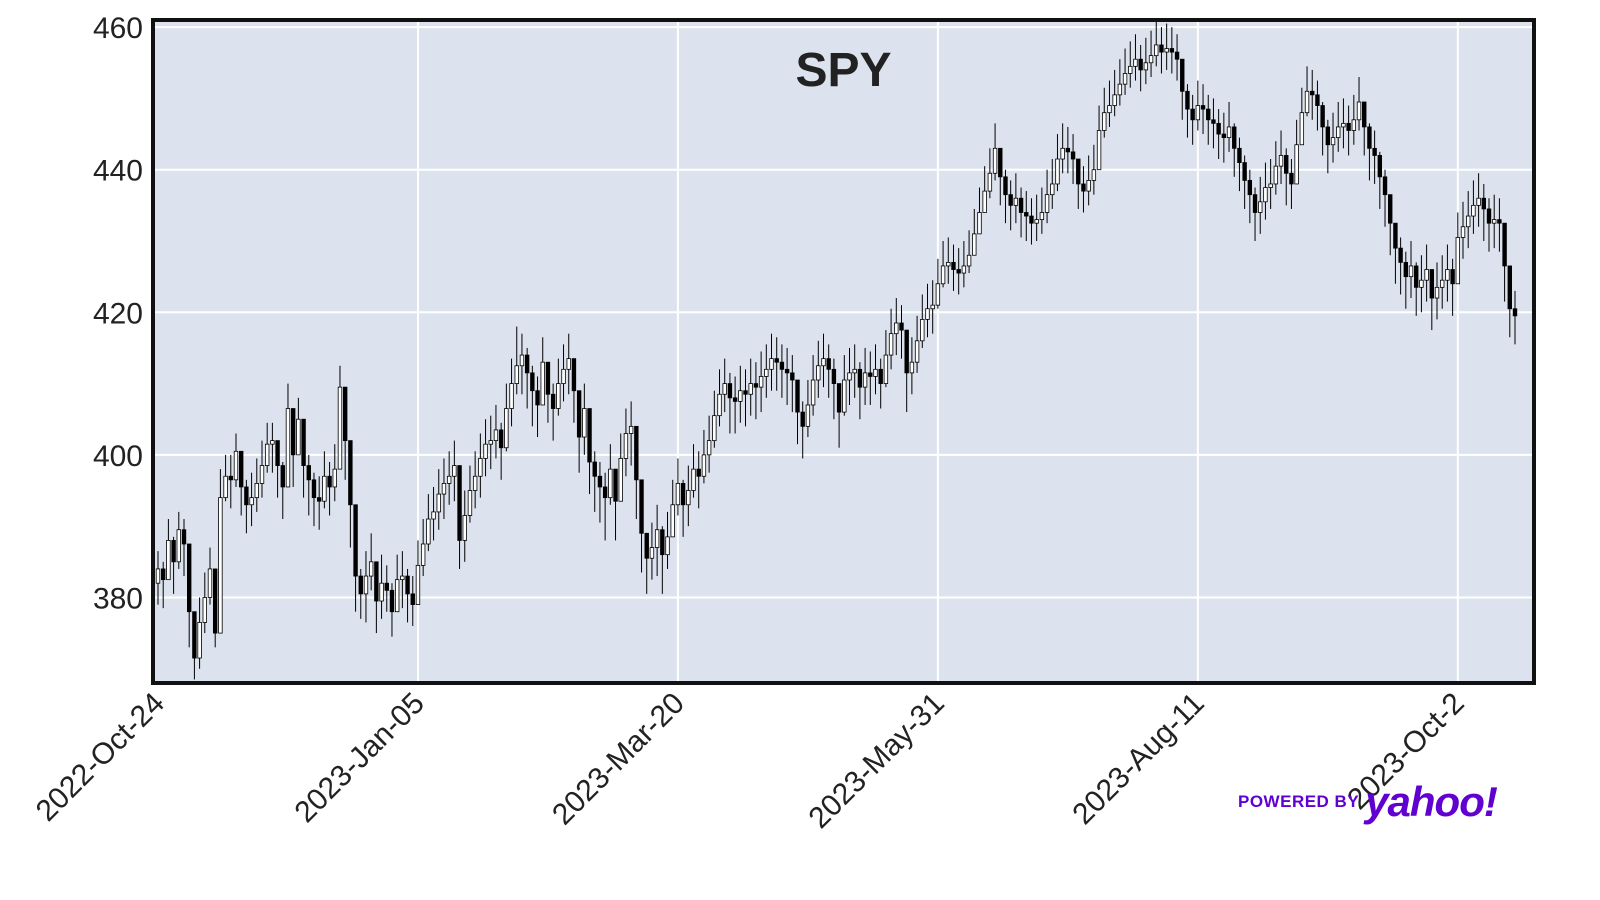  Describe the element at coordinates (118, 28) in the screenshot. I see `y-tick-label: 460` at that location.